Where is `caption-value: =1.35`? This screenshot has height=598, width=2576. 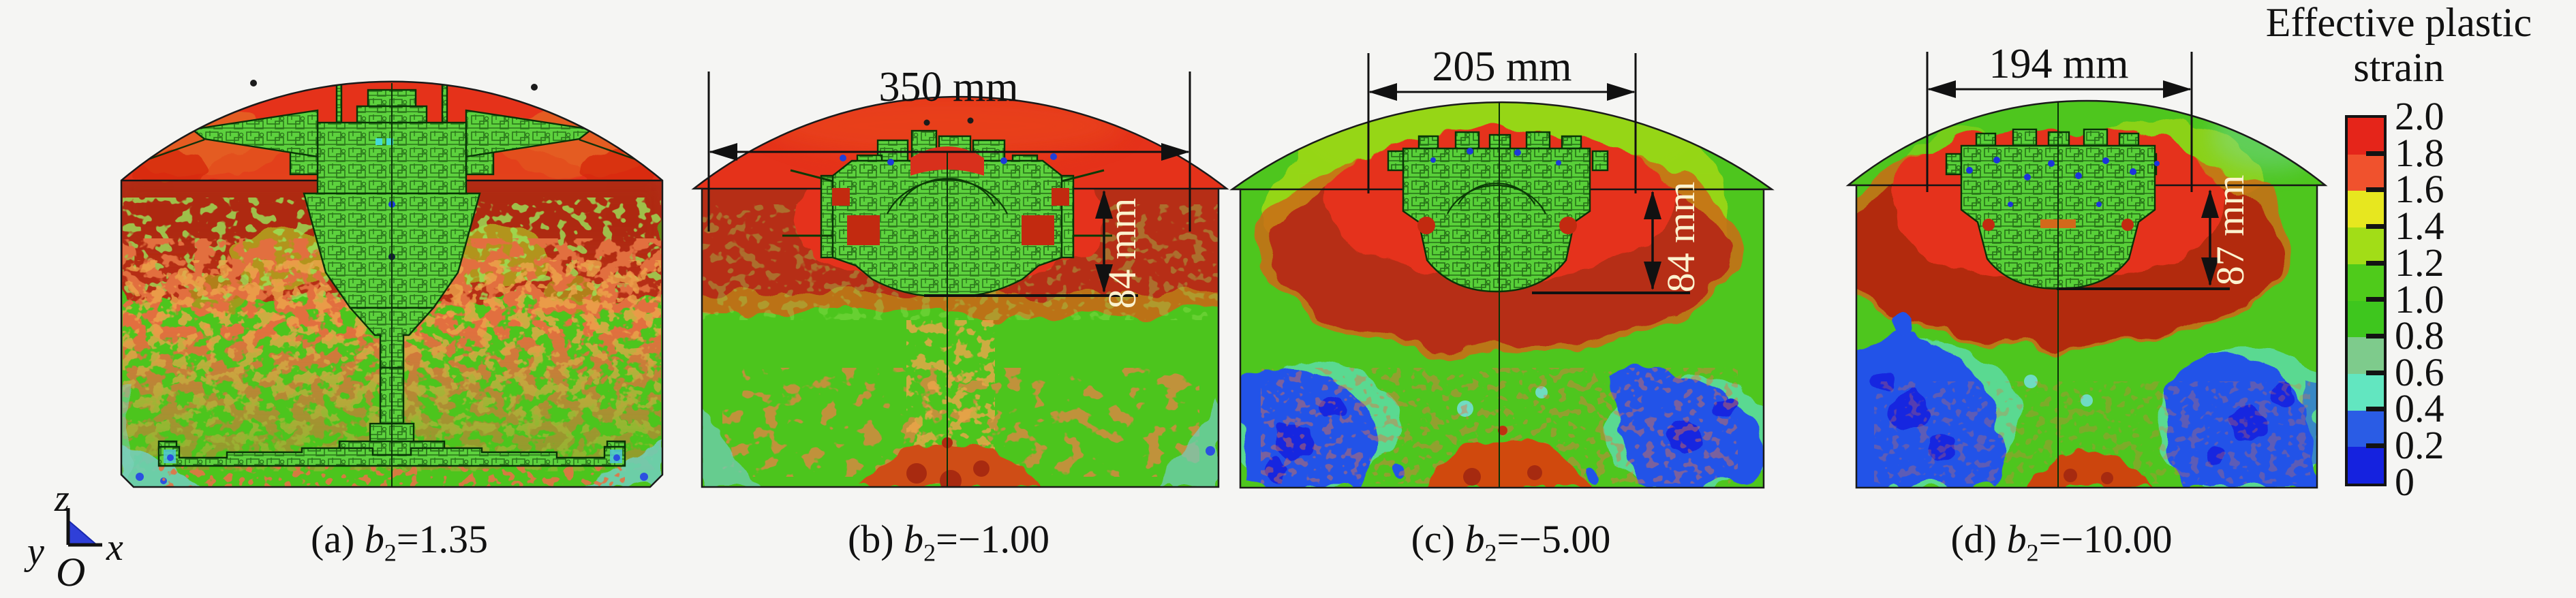 caption-value: =1.35 is located at coordinates (443, 539).